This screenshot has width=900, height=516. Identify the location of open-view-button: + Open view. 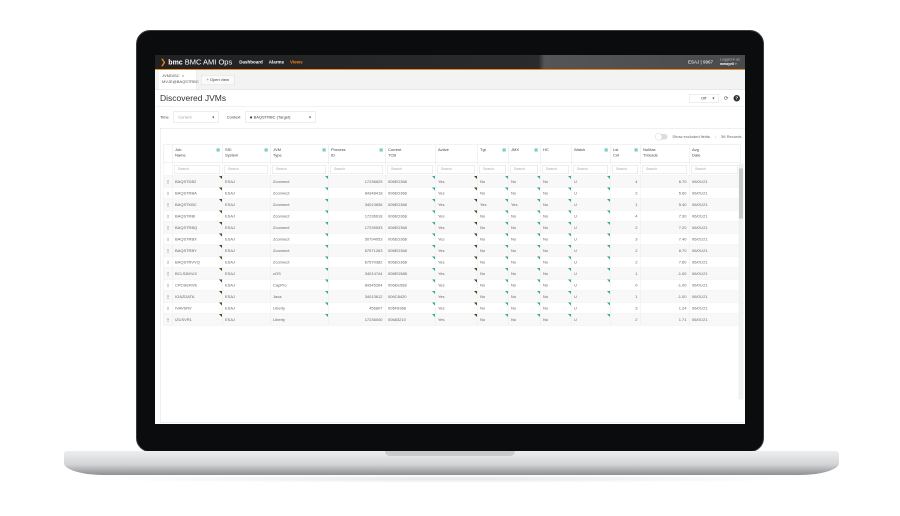
(218, 80).